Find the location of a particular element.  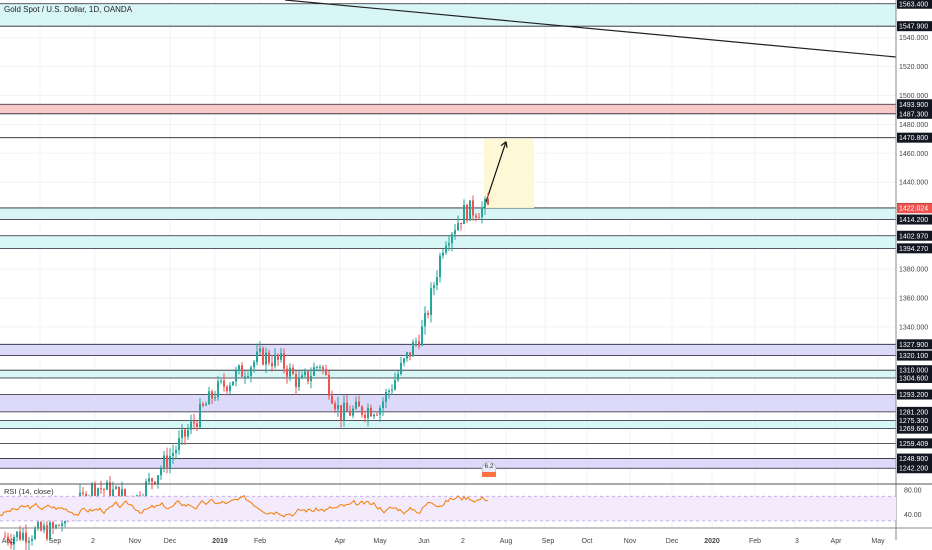

price-tick-label: 1310.000 is located at coordinates (913, 371).